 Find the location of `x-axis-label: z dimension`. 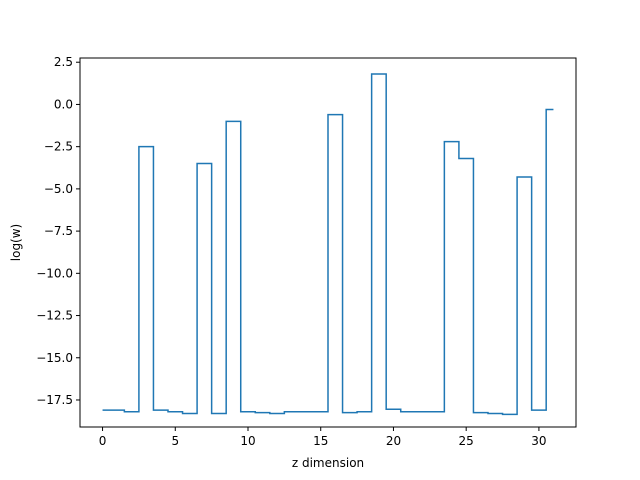

x-axis-label: z dimension is located at coordinates (328, 463).